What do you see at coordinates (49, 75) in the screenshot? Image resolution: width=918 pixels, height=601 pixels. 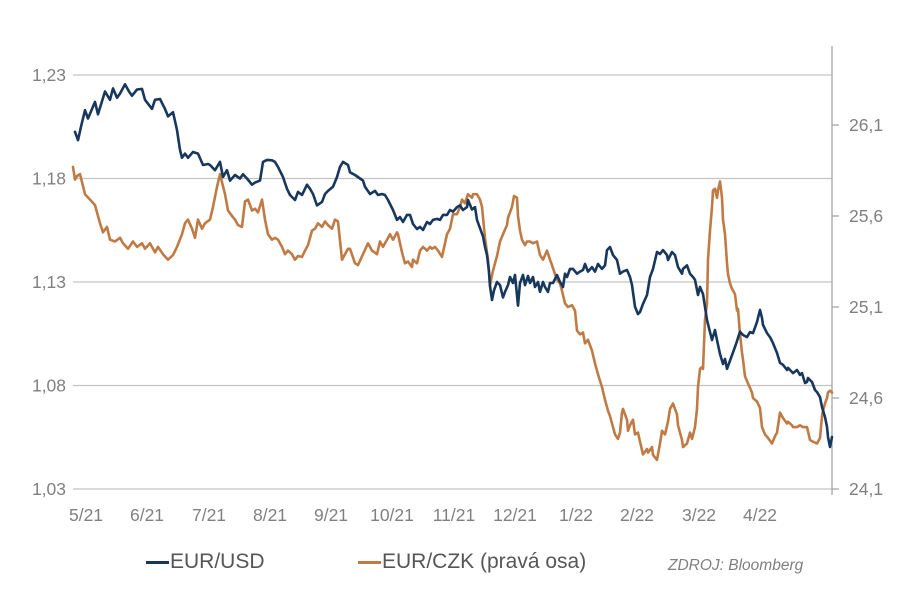 I see `y-left-tick-label: 1,23` at bounding box center [49, 75].